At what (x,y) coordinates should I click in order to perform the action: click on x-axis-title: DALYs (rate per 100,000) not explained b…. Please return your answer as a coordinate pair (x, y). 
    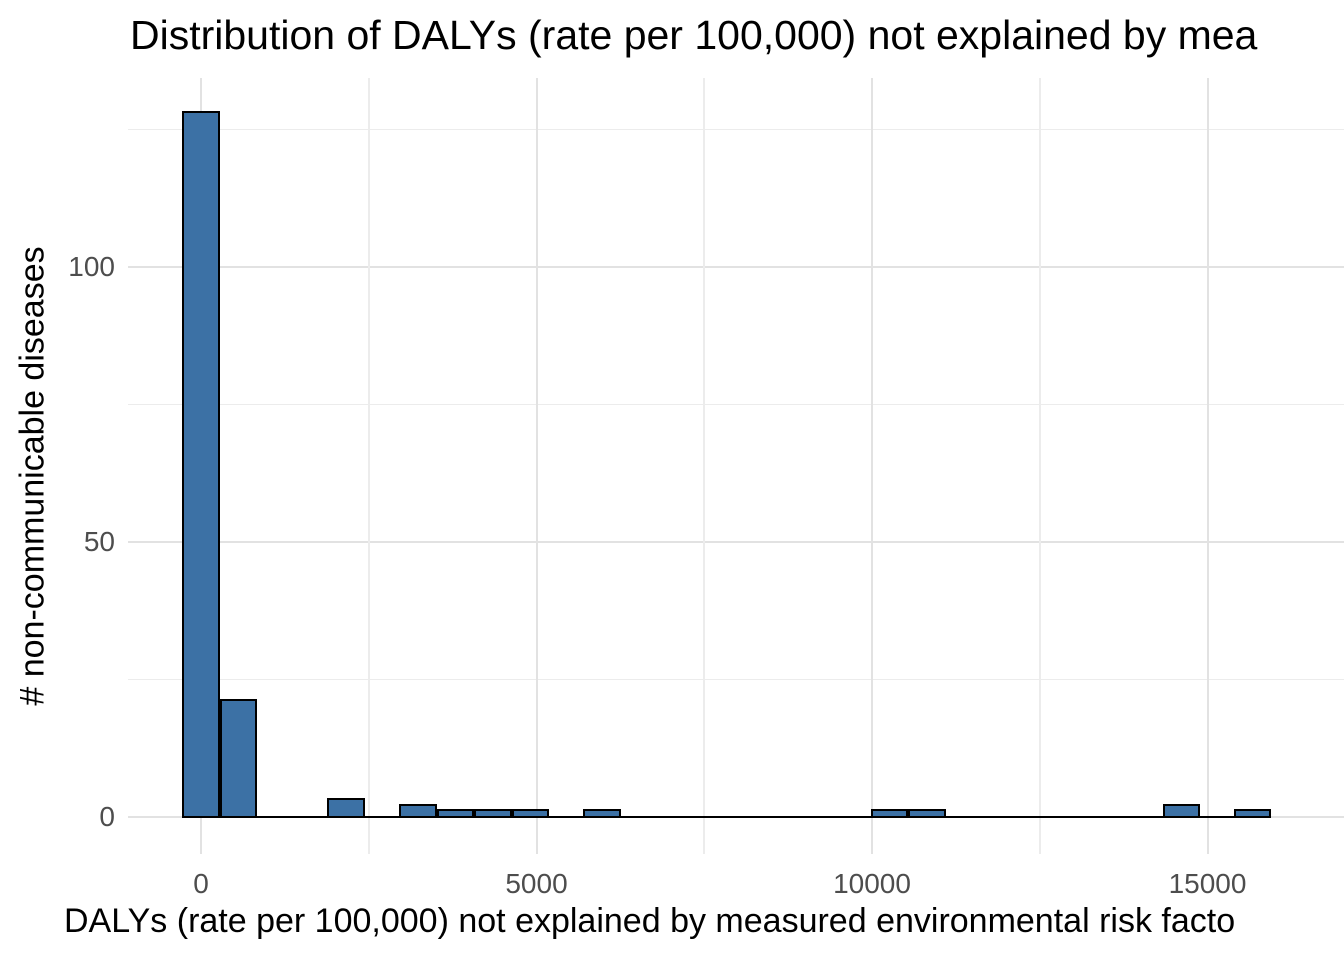
    Looking at the image, I should click on (650, 921).